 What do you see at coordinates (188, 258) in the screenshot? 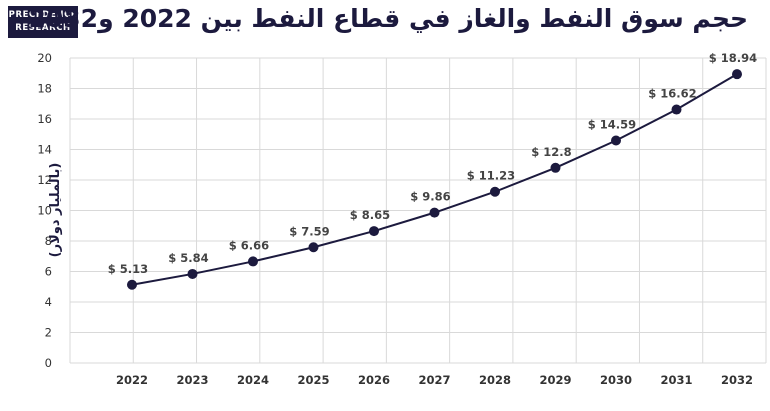
I see `data-label: $ 5.84` at bounding box center [188, 258].